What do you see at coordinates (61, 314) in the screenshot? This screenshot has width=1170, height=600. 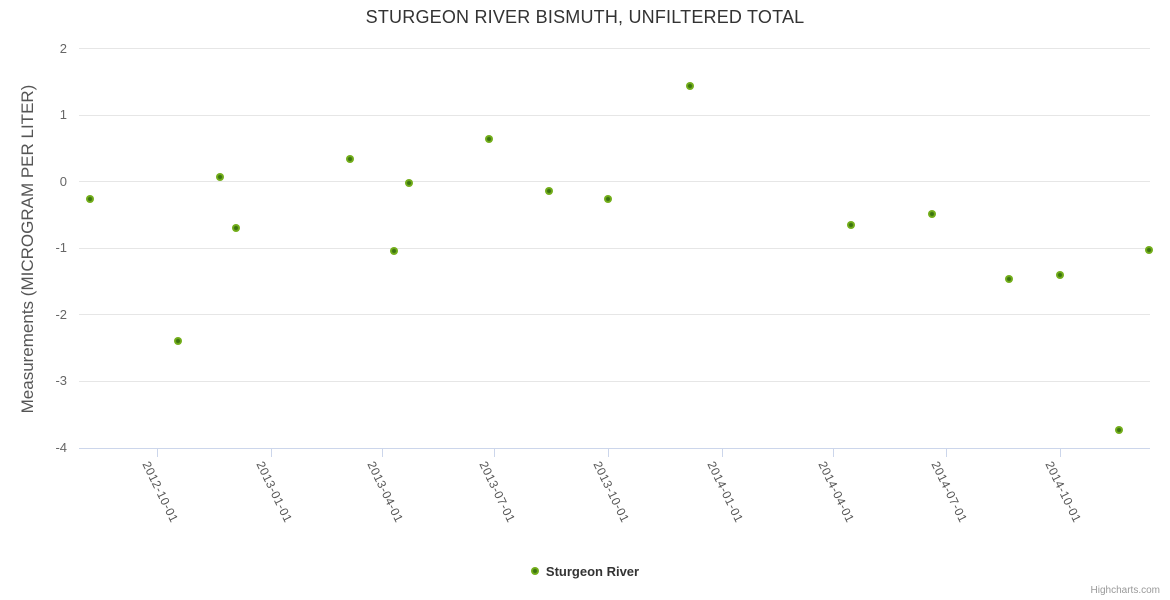 I see `y-axis-tick-label: -2` at bounding box center [61, 314].